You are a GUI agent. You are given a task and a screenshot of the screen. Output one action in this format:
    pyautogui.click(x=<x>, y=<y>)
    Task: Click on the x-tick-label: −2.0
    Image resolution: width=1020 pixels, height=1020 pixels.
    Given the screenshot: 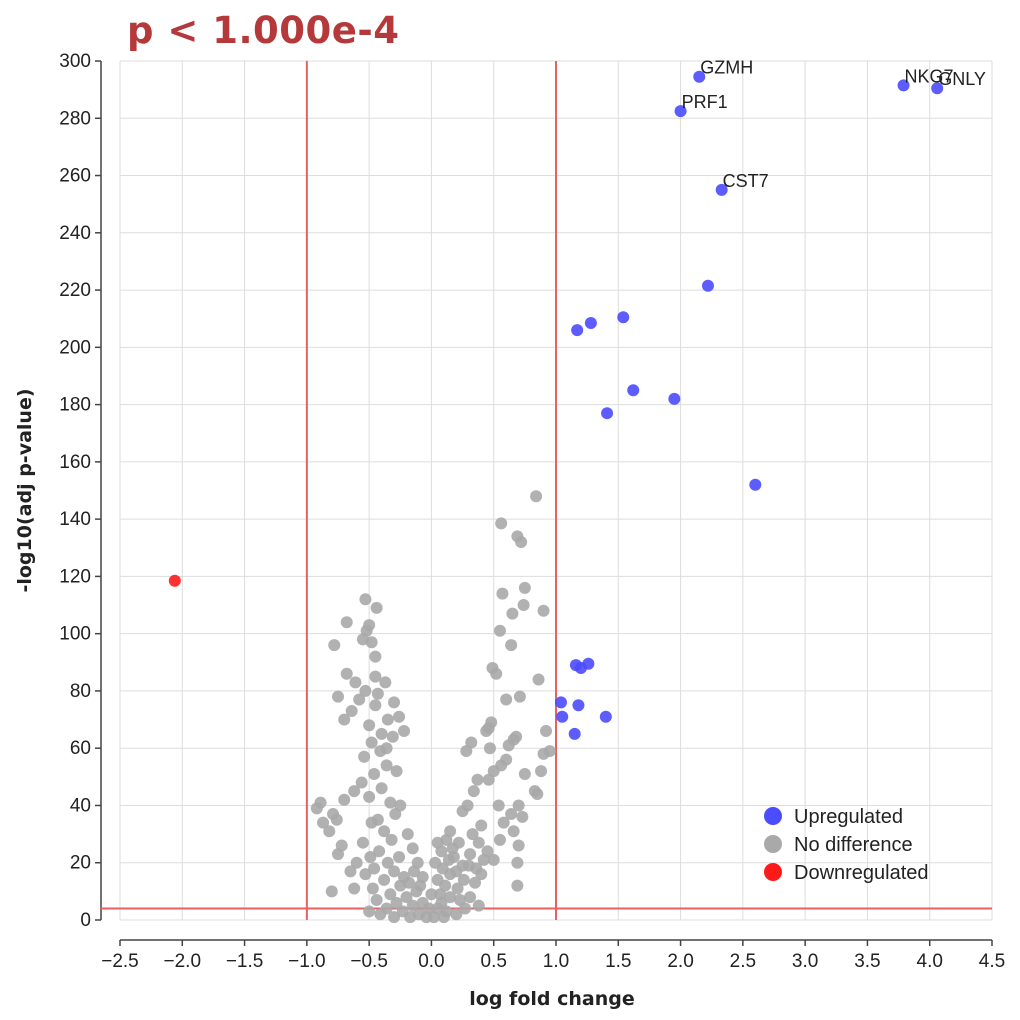 What is the action you would take?
    pyautogui.click(x=183, y=961)
    